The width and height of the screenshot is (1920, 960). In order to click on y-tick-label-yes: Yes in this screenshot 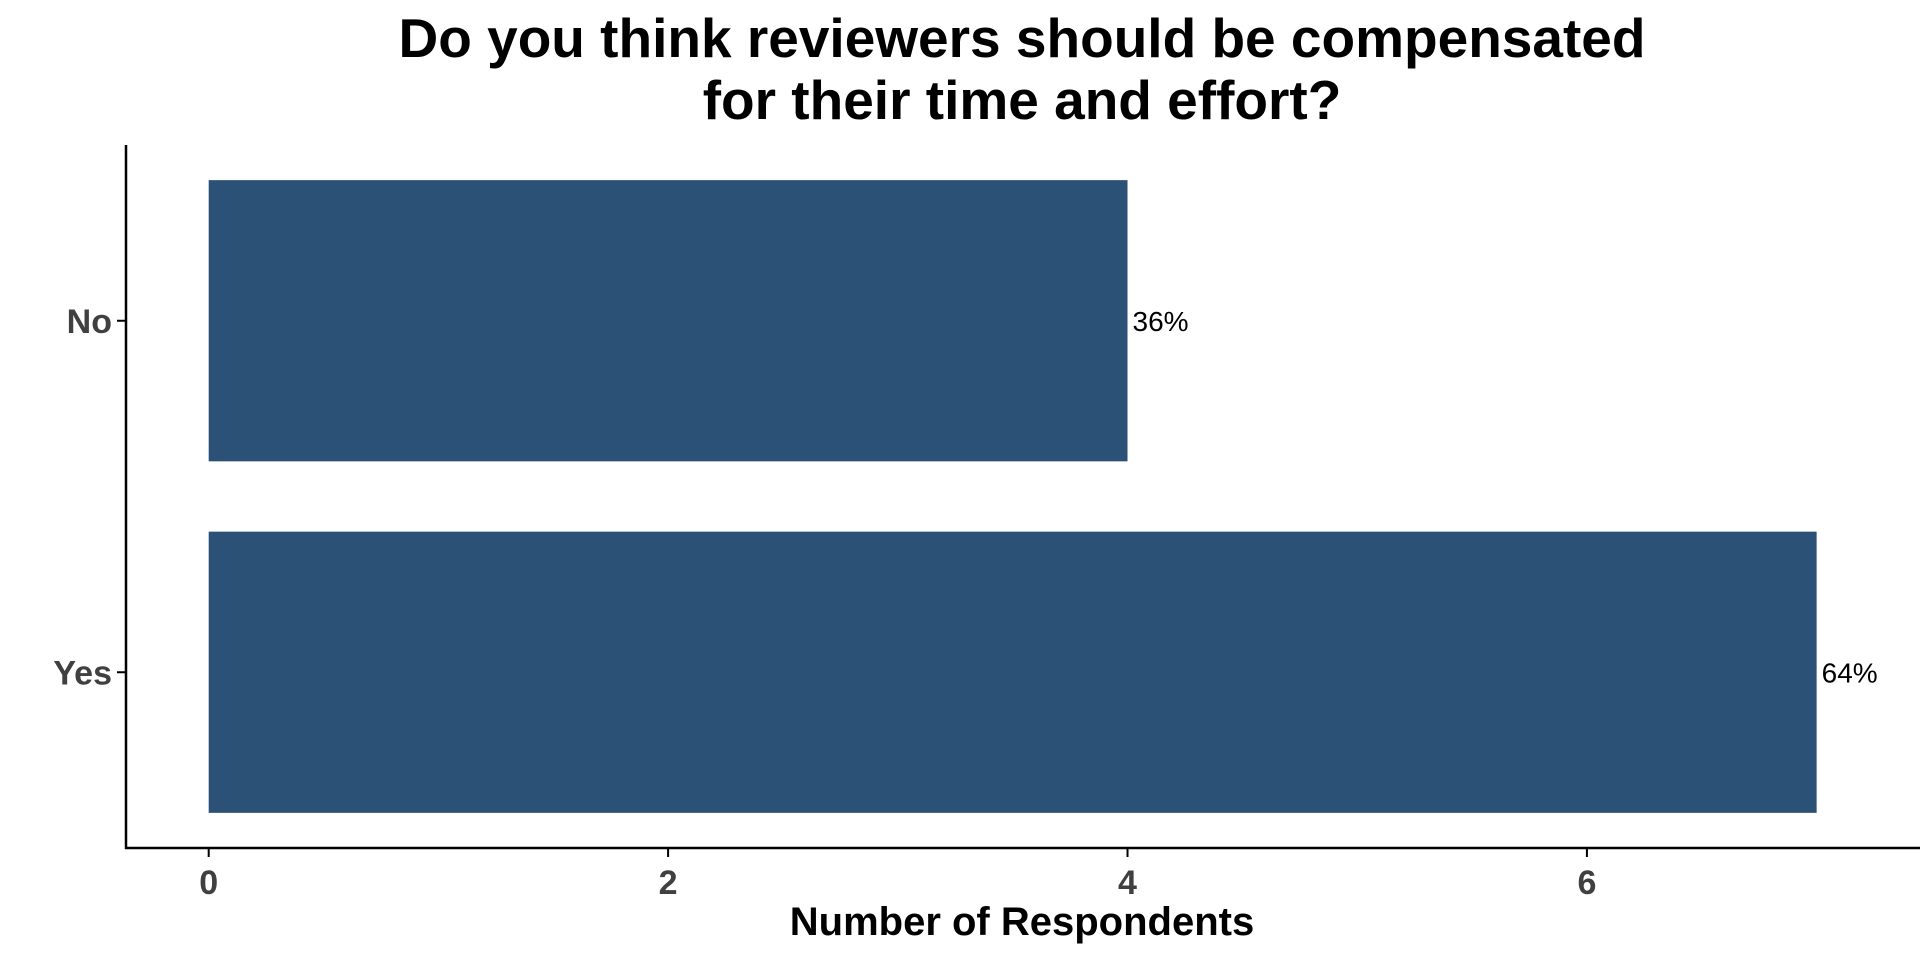, I will do `click(82, 673)`.